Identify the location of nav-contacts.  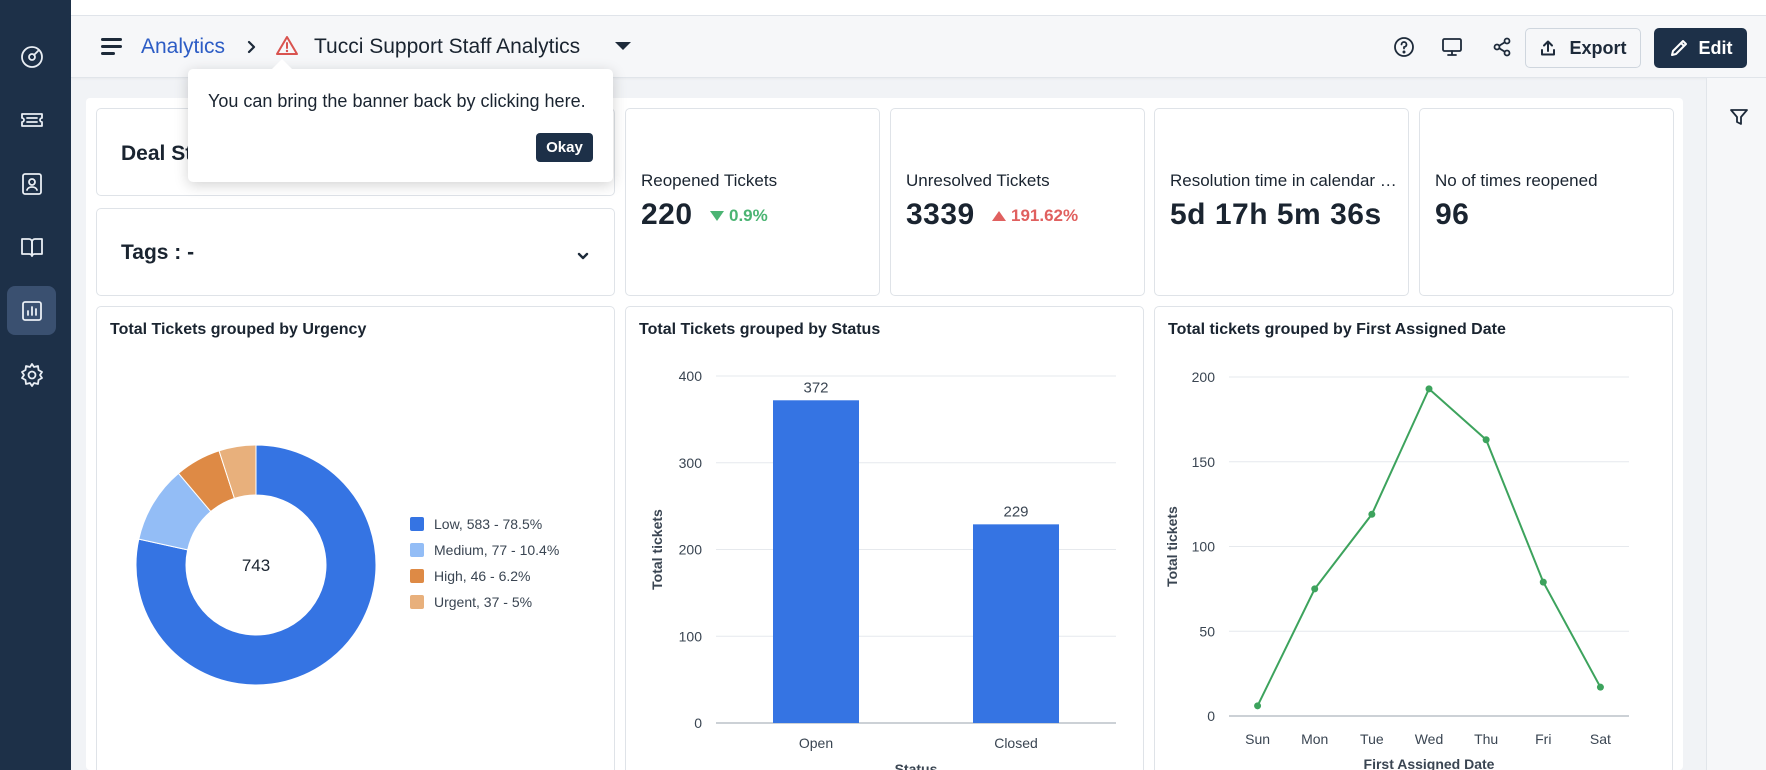
(31, 183).